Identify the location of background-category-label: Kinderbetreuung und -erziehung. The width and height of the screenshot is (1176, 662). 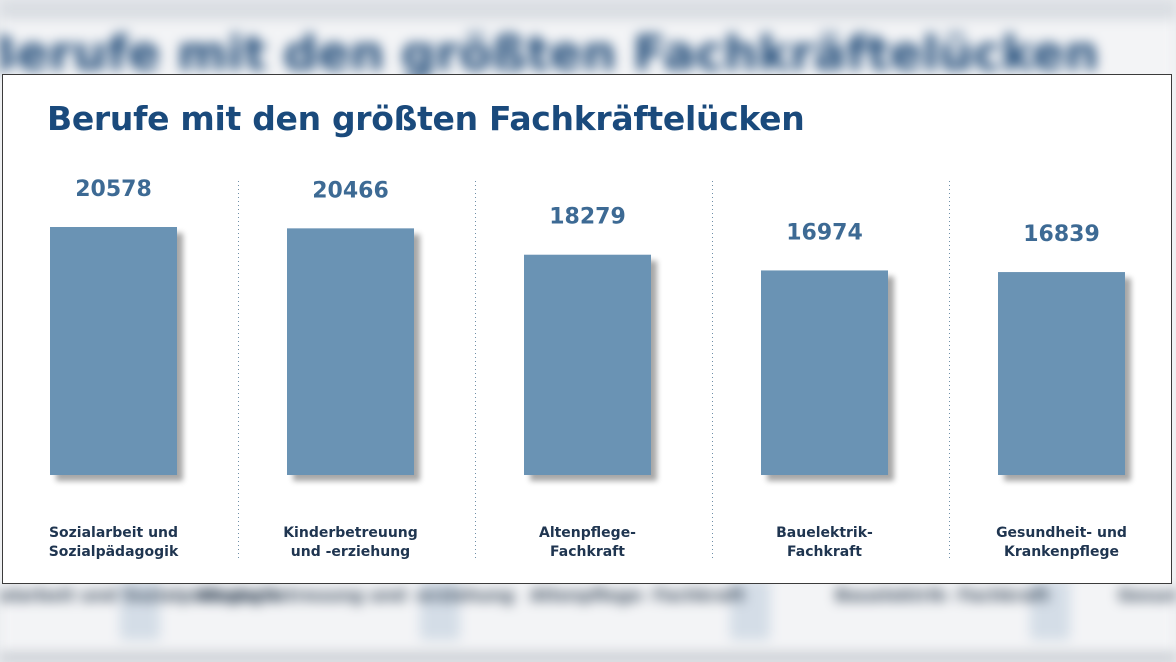
(357, 596).